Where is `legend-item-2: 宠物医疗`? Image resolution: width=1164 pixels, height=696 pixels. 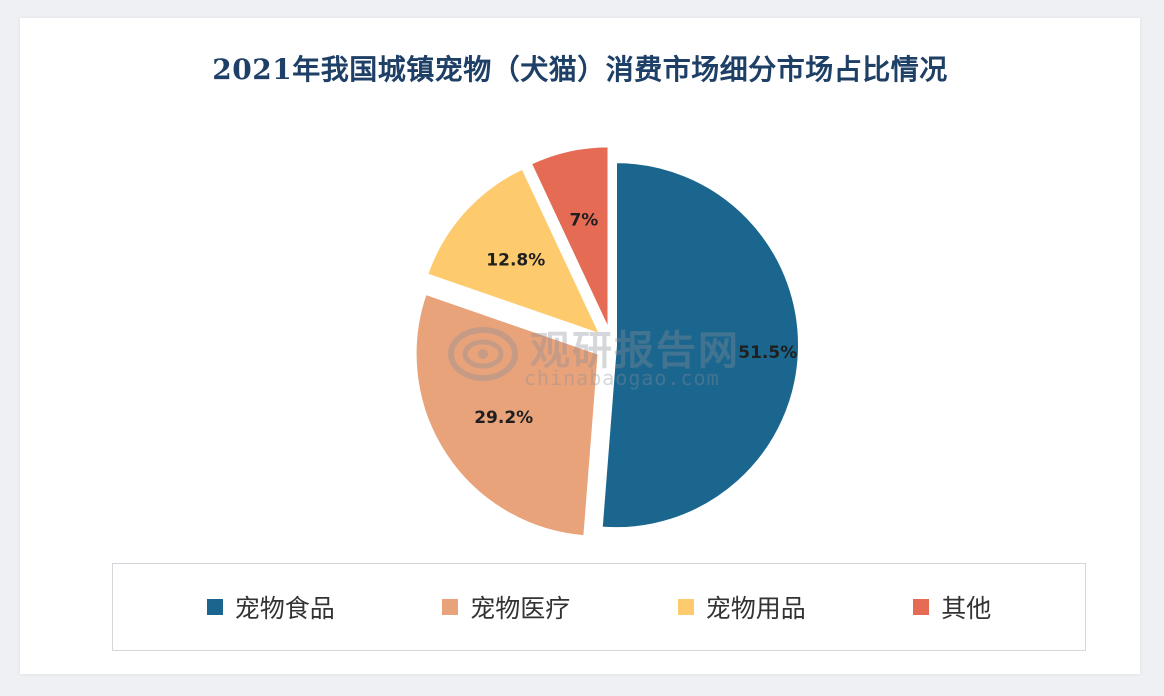 legend-item-2: 宠物医疗 is located at coordinates (506, 607).